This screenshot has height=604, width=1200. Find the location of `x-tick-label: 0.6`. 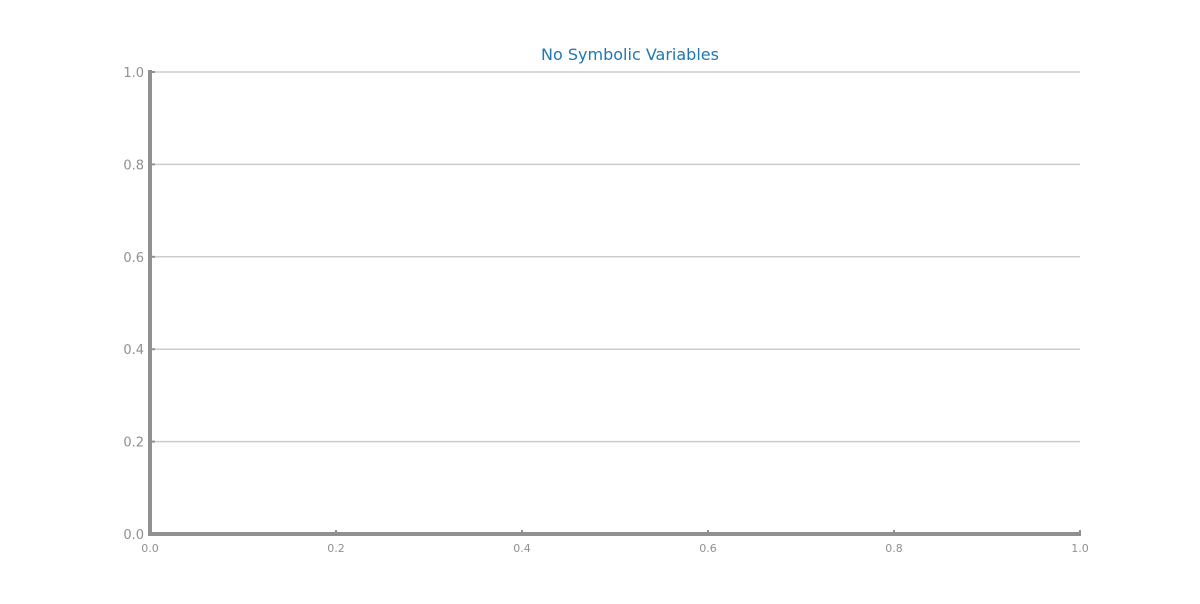

x-tick-label: 0.6 is located at coordinates (708, 548).